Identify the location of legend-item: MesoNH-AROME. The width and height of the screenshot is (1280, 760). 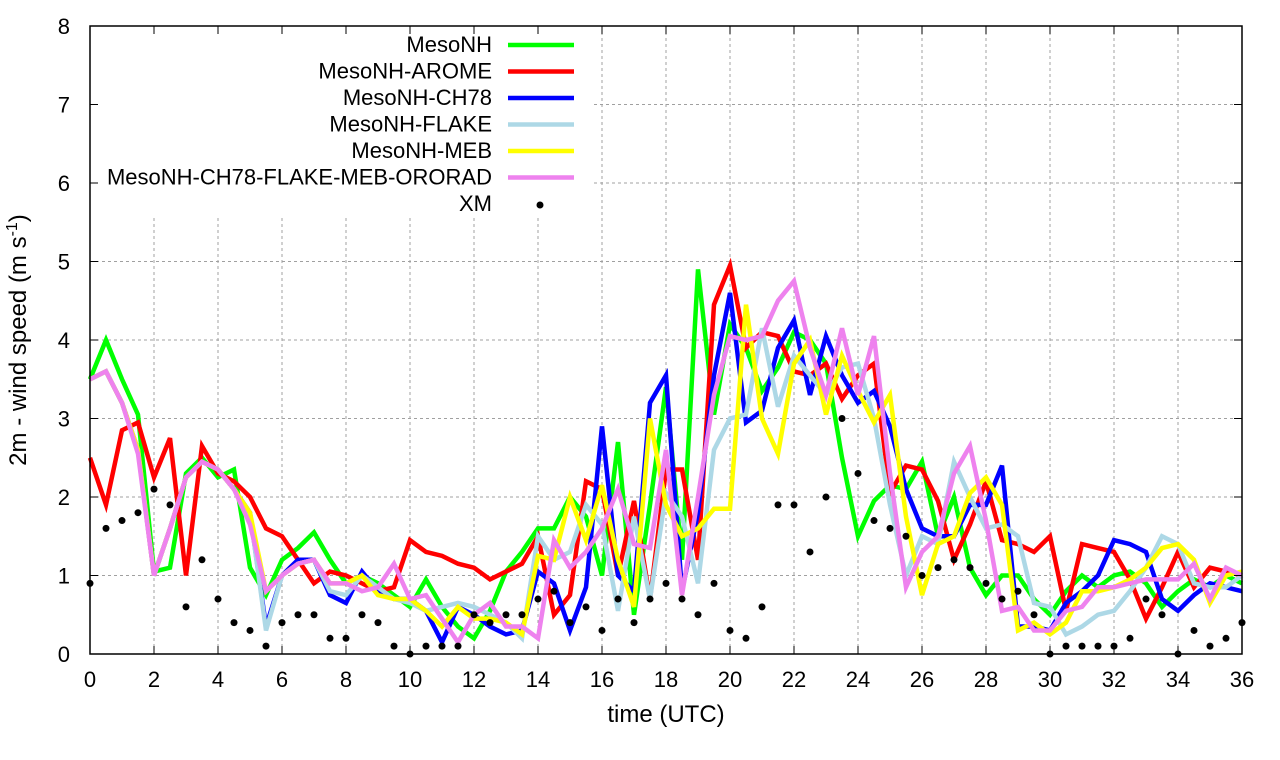
(446, 71).